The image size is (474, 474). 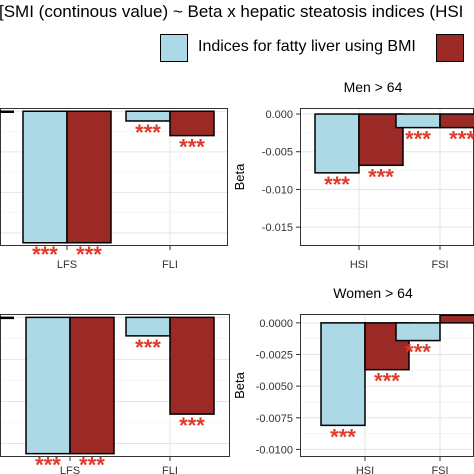 What do you see at coordinates (274, 355) in the screenshot?
I see `y-tick-label: -0.0025` at bounding box center [274, 355].